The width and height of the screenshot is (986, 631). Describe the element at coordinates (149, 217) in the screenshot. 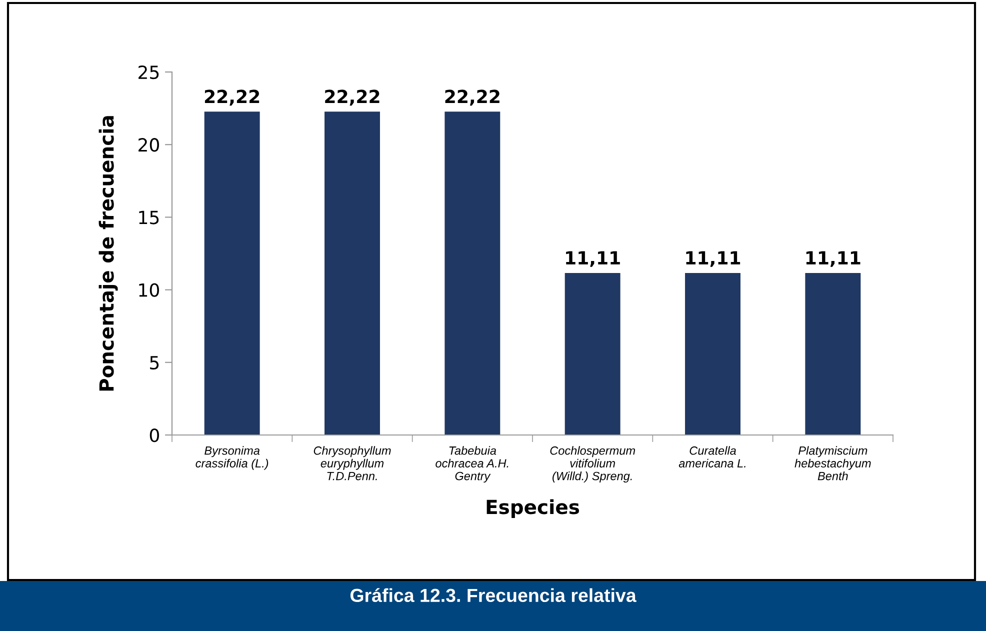

I see `y-tick-label: 15` at that location.